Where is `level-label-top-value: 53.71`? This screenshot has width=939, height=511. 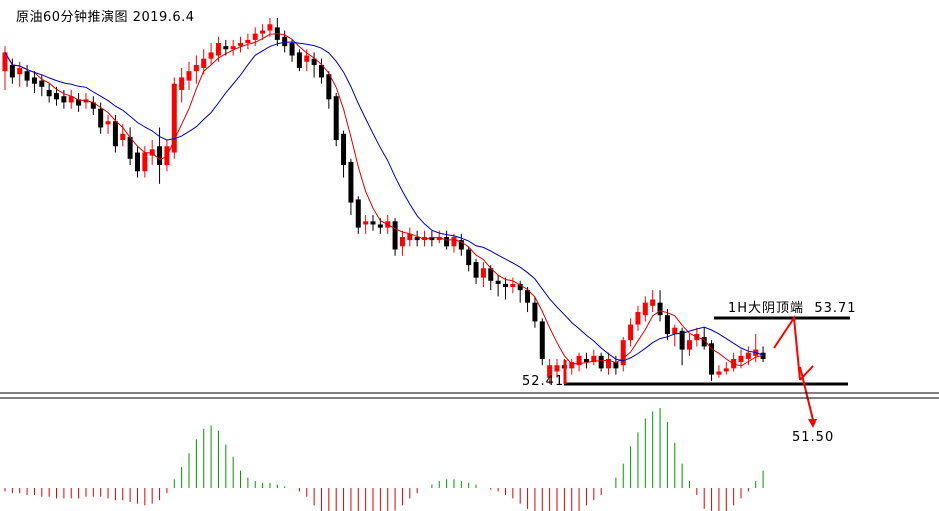
level-label-top-value: 53.71 is located at coordinates (835, 308).